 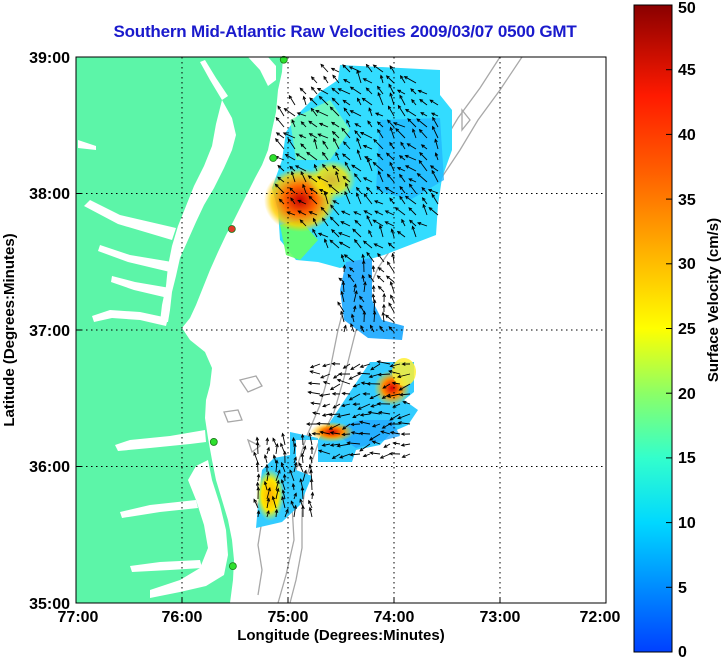 What do you see at coordinates (166, 566) in the screenshot?
I see `neuse-river` at bounding box center [166, 566].